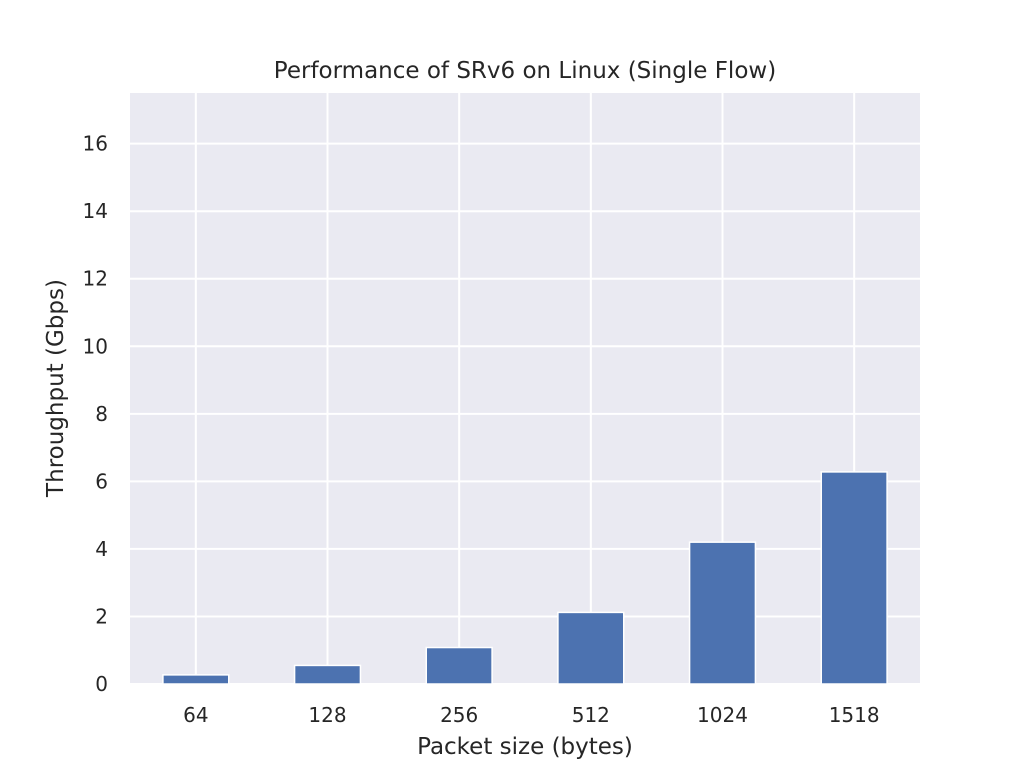 The height and width of the screenshot is (772, 1024). Describe the element at coordinates (56, 388) in the screenshot. I see `y-axis-label: Throughput (Gbps)` at that location.